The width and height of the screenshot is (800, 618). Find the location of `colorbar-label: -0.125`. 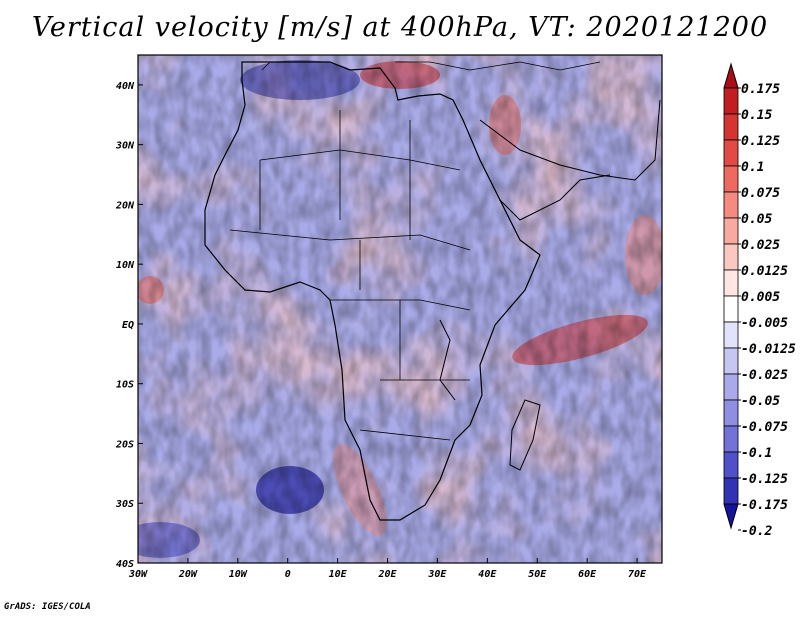

colorbar-label: -0.125 is located at coordinates (764, 479).